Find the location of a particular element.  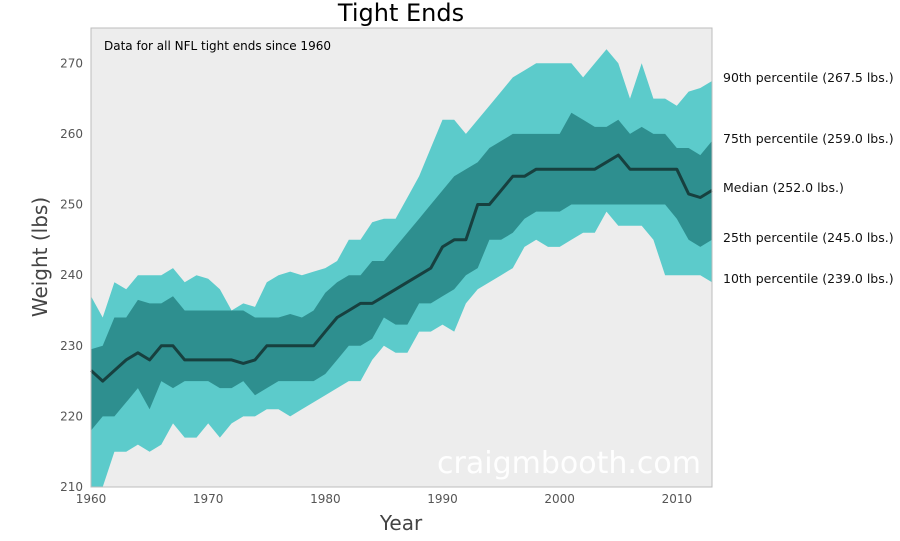

percentile-label: 75th percentile (259.0 lbs.) is located at coordinates (808, 138).